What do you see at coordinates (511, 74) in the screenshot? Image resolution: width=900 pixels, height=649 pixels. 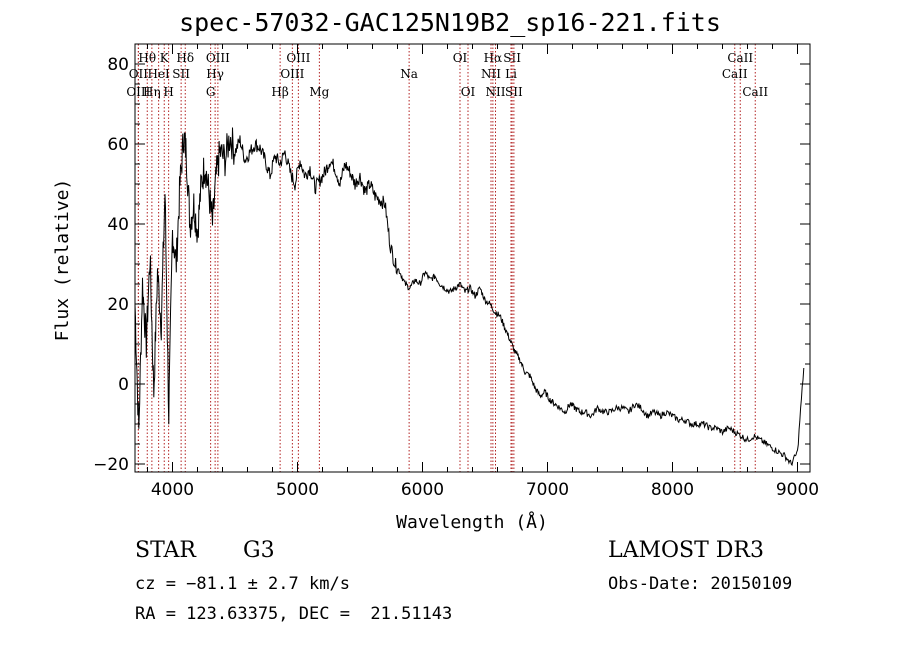 I see `spectral-line-label: Li` at bounding box center [511, 74].